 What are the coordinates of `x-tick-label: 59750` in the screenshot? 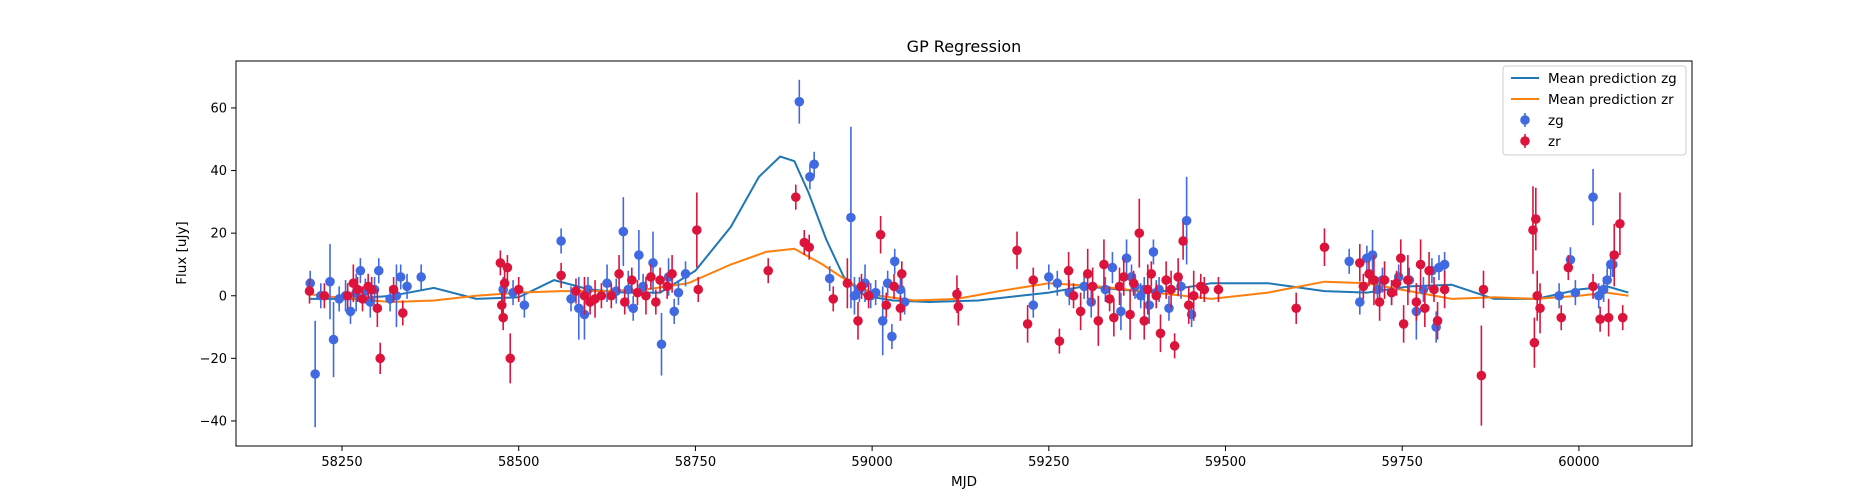 It's located at (1402, 462).